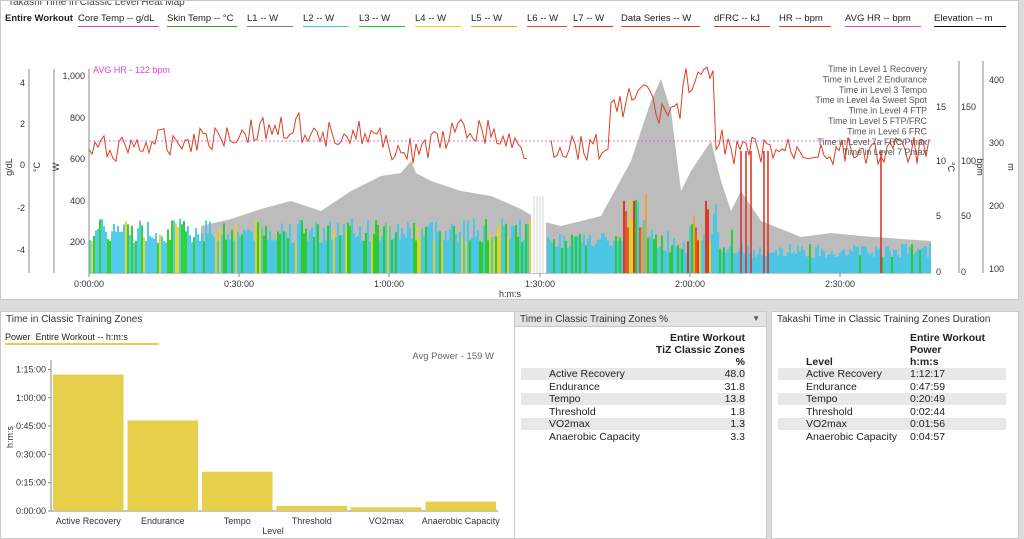 The image size is (1024, 539). What do you see at coordinates (31, 511) in the screenshot?
I see `bar-y-tick-label: 0:00:00` at bounding box center [31, 511].